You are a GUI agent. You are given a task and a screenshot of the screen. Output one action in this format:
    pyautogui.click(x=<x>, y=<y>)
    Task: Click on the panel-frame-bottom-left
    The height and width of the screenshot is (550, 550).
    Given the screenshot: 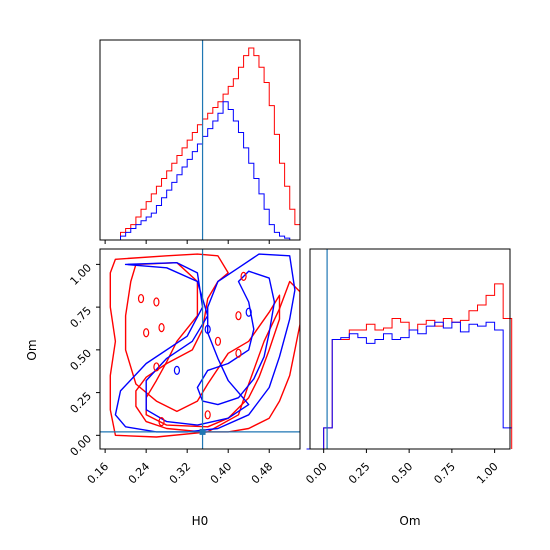 What is the action you would take?
    pyautogui.click(x=200, y=349)
    